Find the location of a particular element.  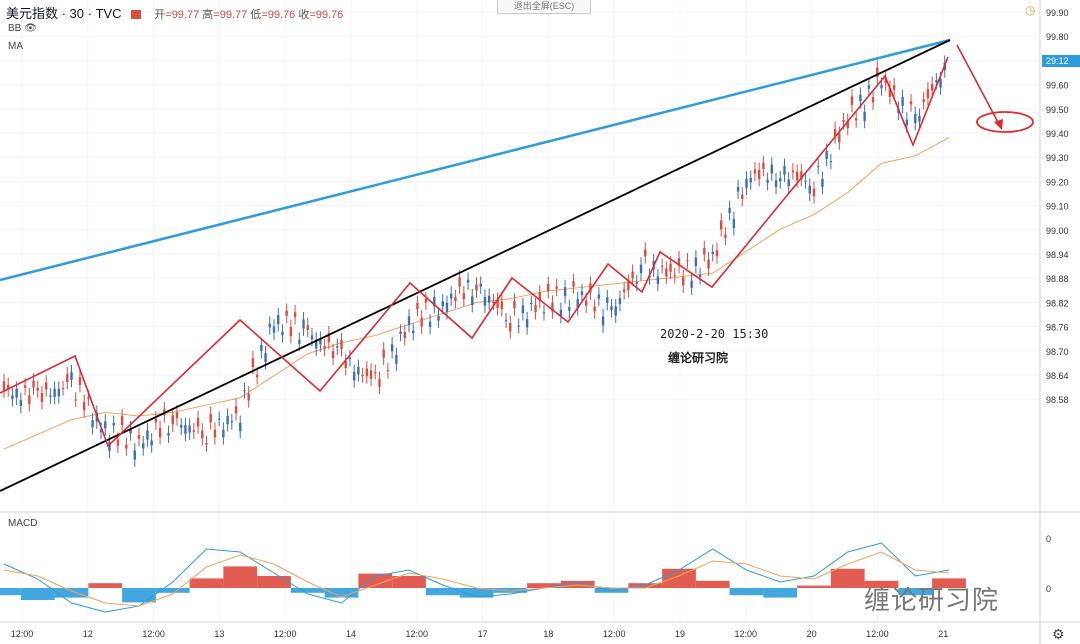

high-value: =99.77 is located at coordinates (230, 15).